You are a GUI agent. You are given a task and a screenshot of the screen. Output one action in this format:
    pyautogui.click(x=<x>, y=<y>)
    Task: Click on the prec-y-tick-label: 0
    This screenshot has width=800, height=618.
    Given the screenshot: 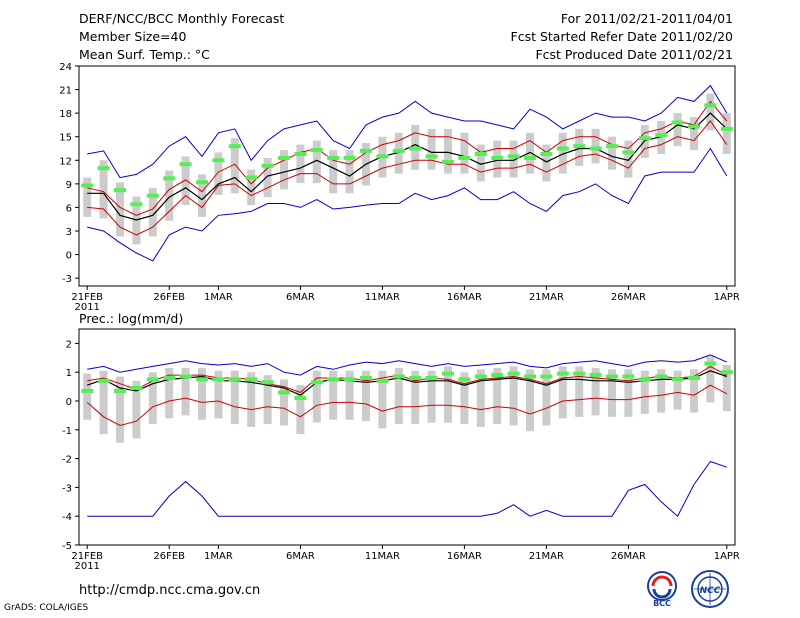 What is the action you would take?
    pyautogui.click(x=69, y=402)
    